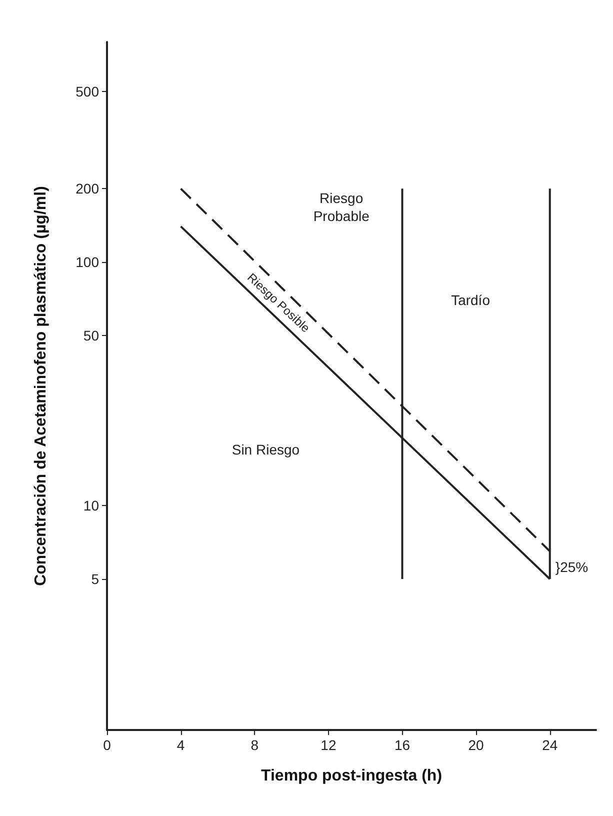  What do you see at coordinates (266, 450) in the screenshot?
I see `annotation: Sin Riesgo` at bounding box center [266, 450].